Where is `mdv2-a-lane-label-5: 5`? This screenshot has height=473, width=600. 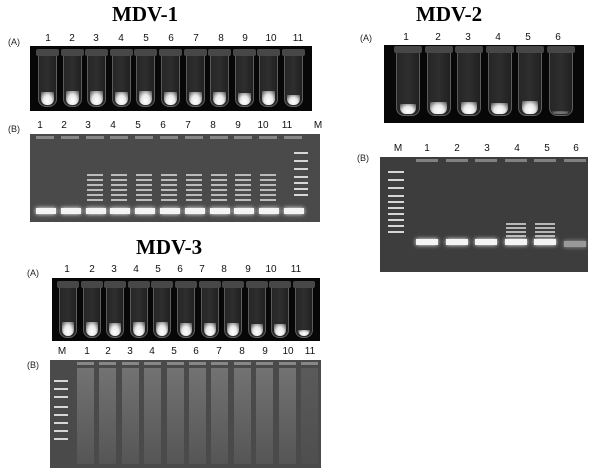 mdv2-a-lane-label-5: 5 is located at coordinates (528, 37).